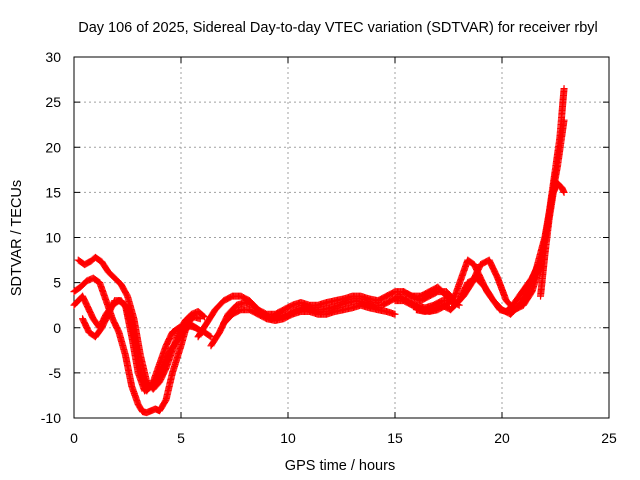 The height and width of the screenshot is (480, 640). What do you see at coordinates (609, 438) in the screenshot?
I see `x-tick-label: 25` at bounding box center [609, 438].